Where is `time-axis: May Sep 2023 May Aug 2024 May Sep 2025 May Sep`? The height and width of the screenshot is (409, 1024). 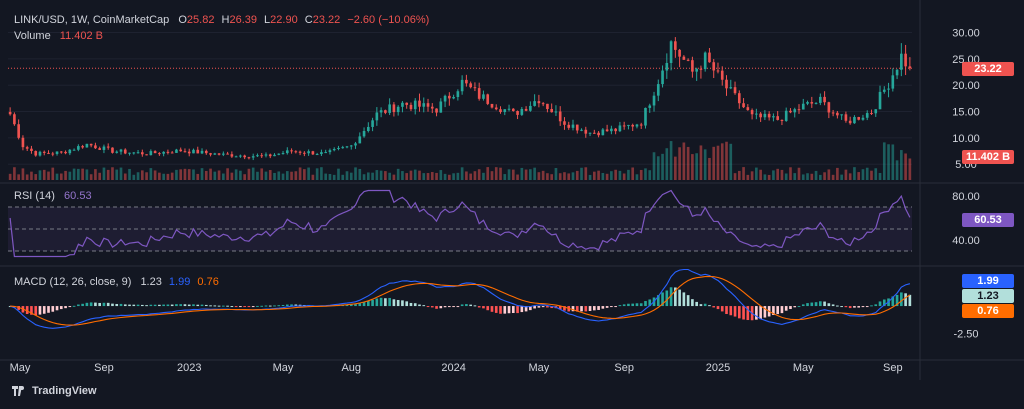
time-axis: May Sep 2023 May Aug 2024 May Sep 2025 May Sep is located at coordinates (456, 368).